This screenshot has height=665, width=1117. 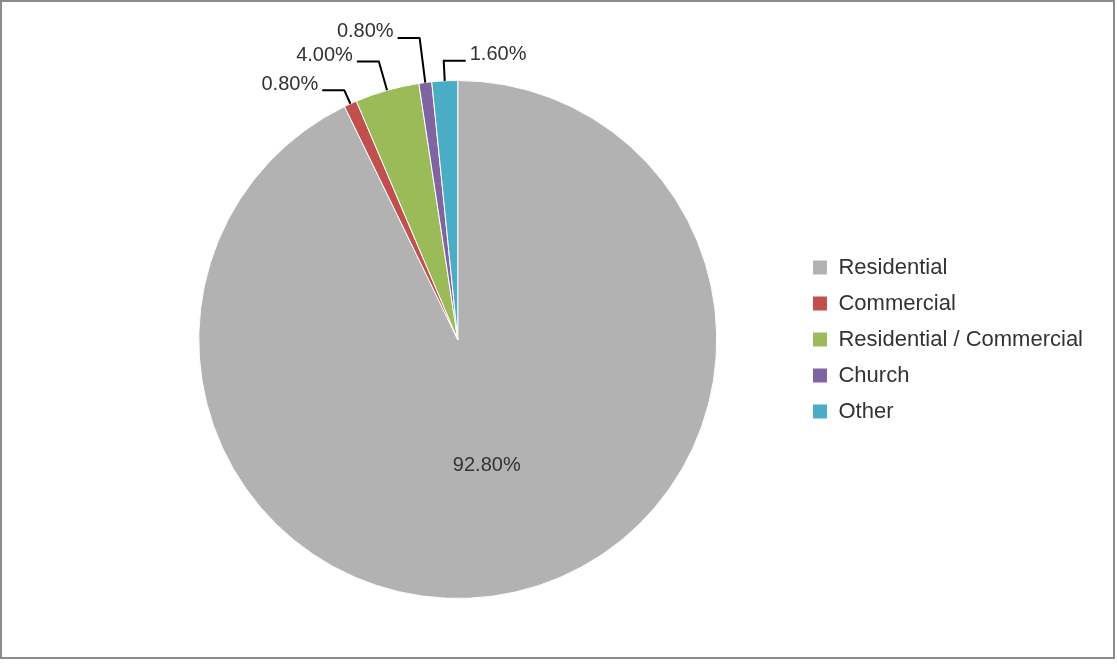 What do you see at coordinates (866, 410) in the screenshot?
I see `legend-label: Other` at bounding box center [866, 410].